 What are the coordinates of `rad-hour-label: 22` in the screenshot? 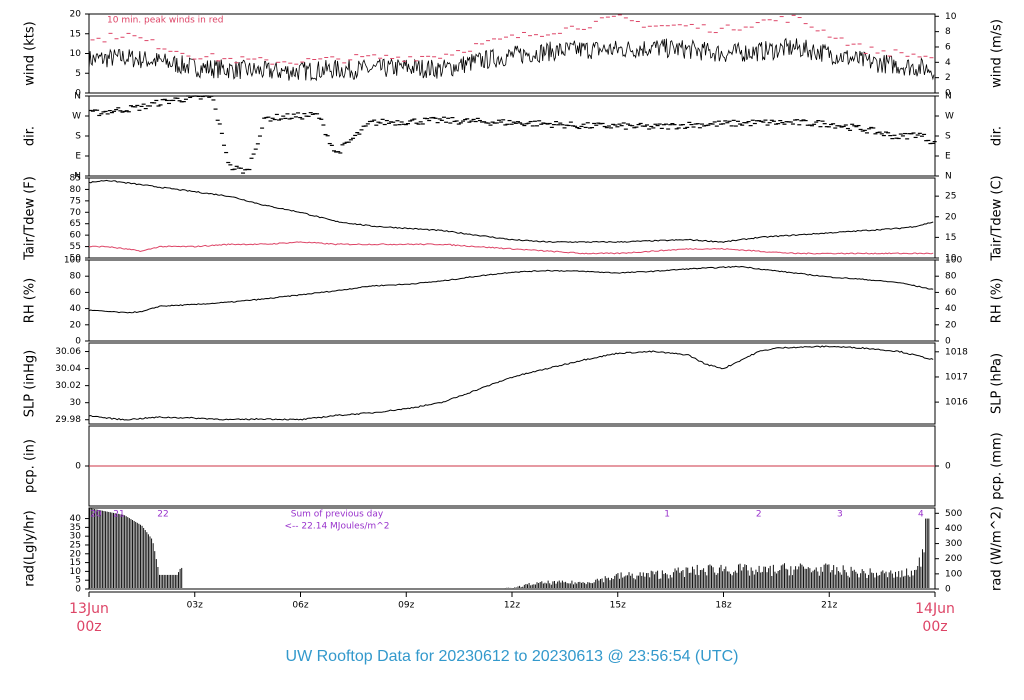 It's located at (162, 515).